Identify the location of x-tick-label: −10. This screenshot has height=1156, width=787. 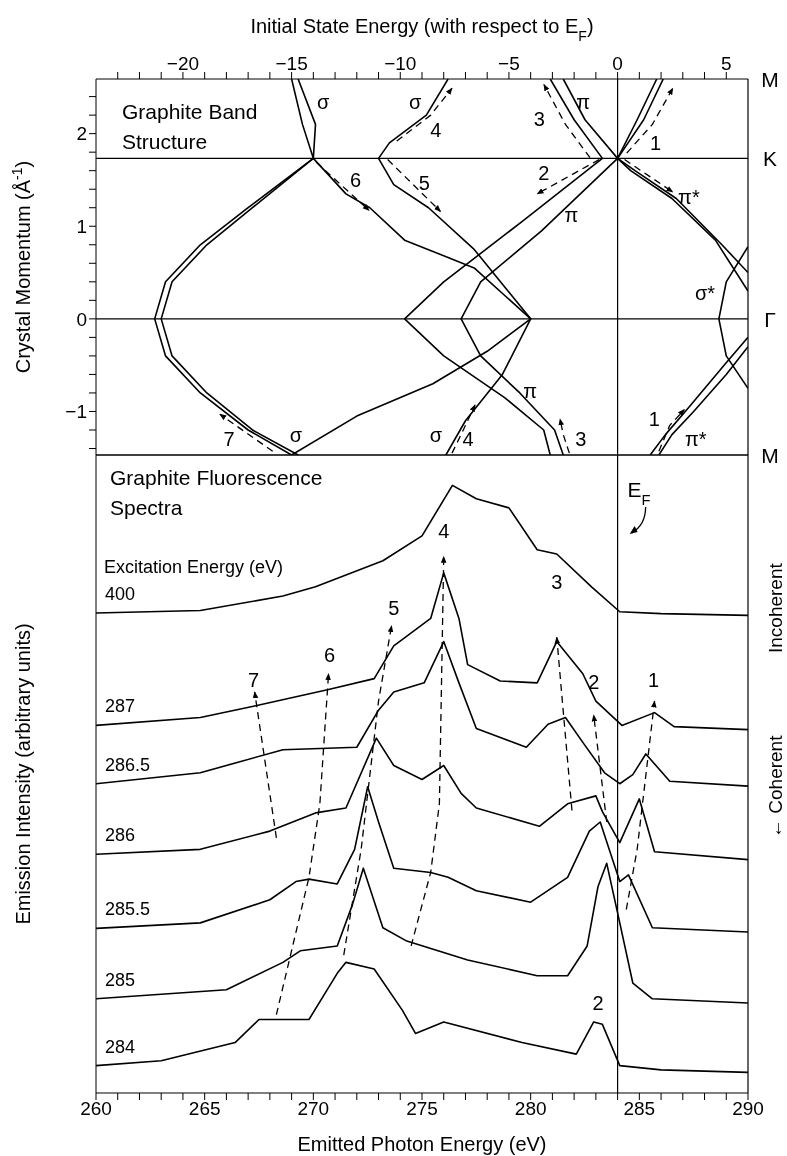
(400, 63).